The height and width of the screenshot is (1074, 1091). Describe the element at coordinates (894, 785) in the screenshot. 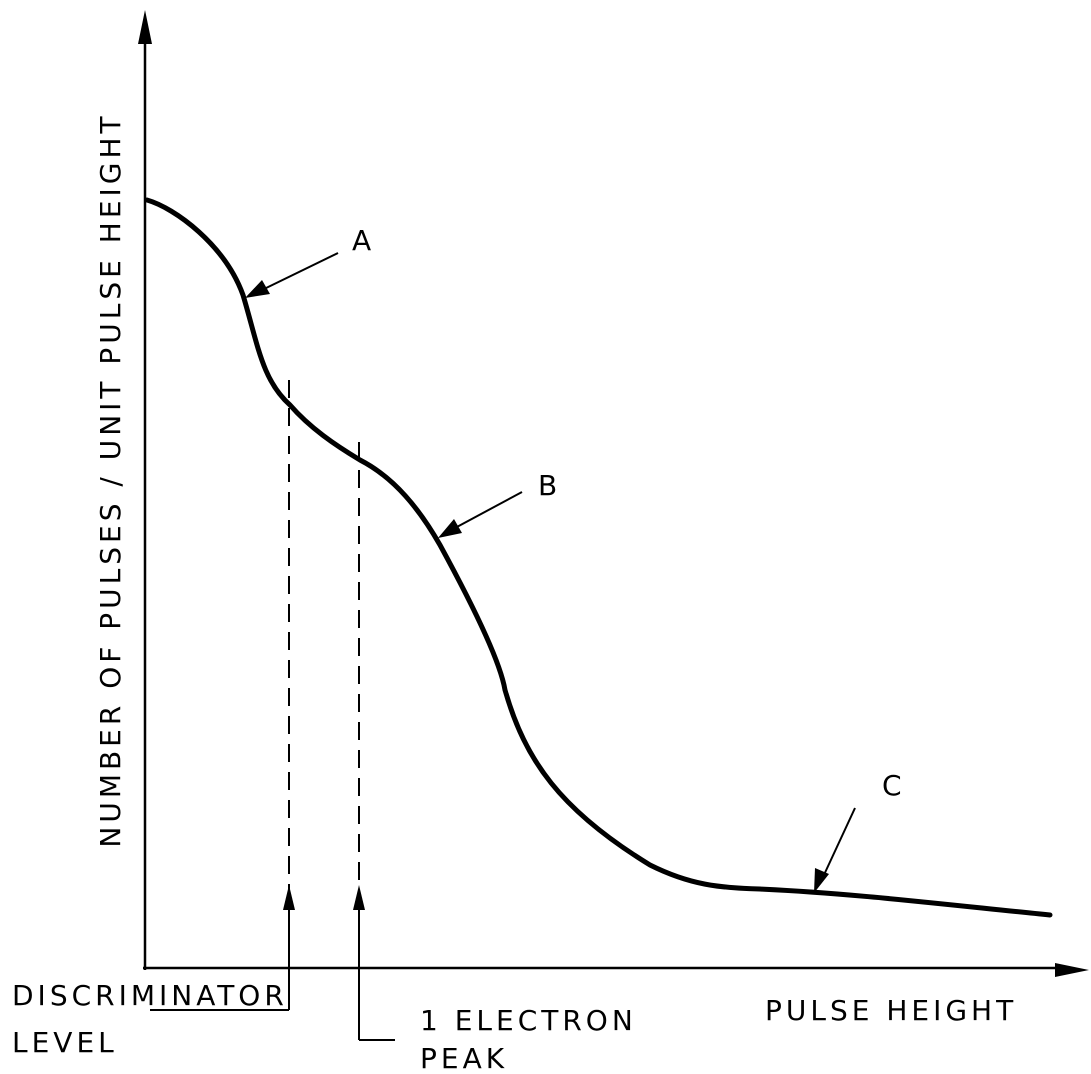

I see `callout-c-label: C` at that location.